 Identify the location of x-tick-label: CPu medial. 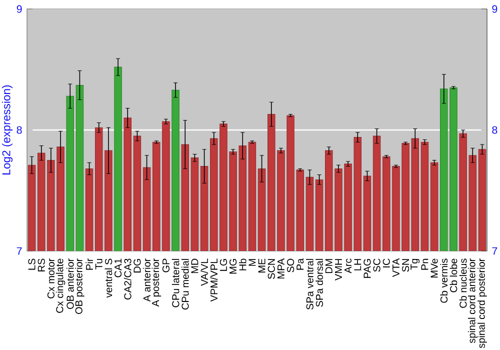
(185, 284).